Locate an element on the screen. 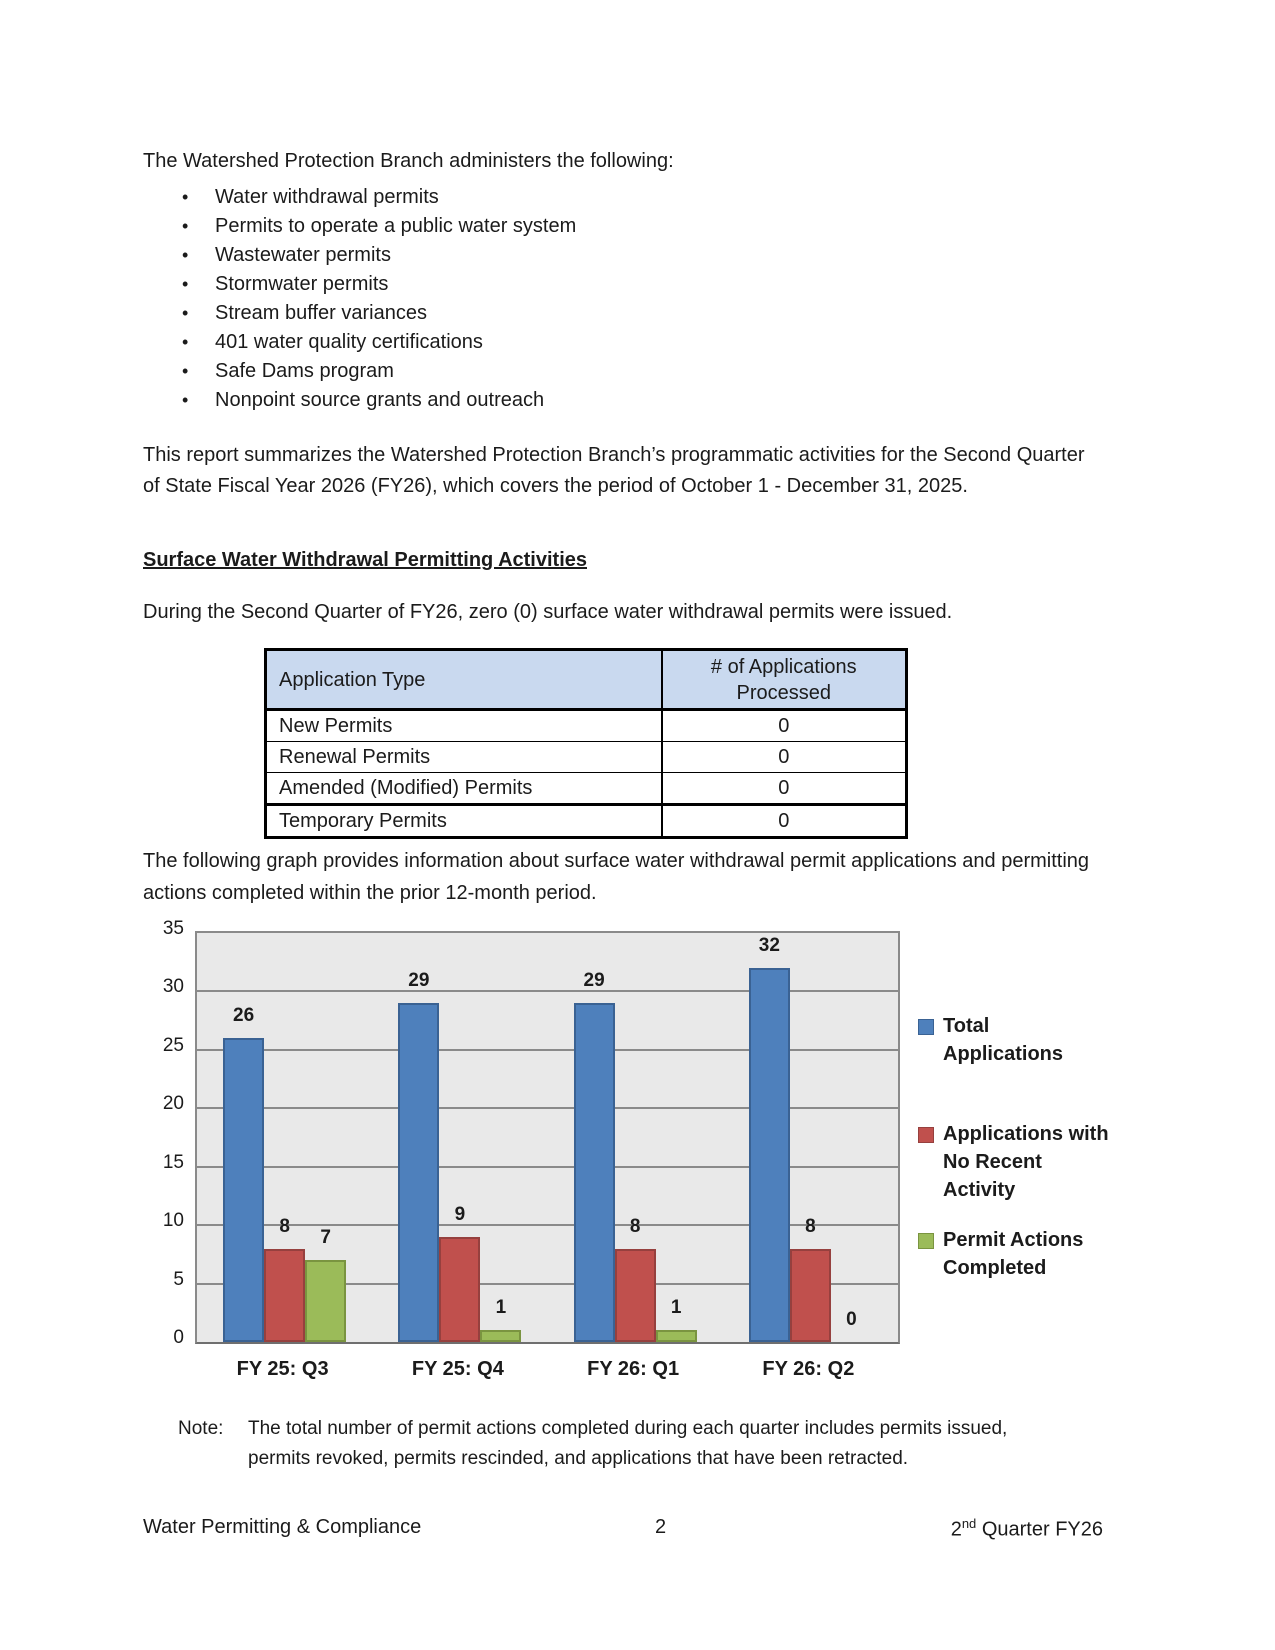 Image resolution: width=1275 pixels, height=1650 pixels. bar-value-label: 7 is located at coordinates (325, 1238).